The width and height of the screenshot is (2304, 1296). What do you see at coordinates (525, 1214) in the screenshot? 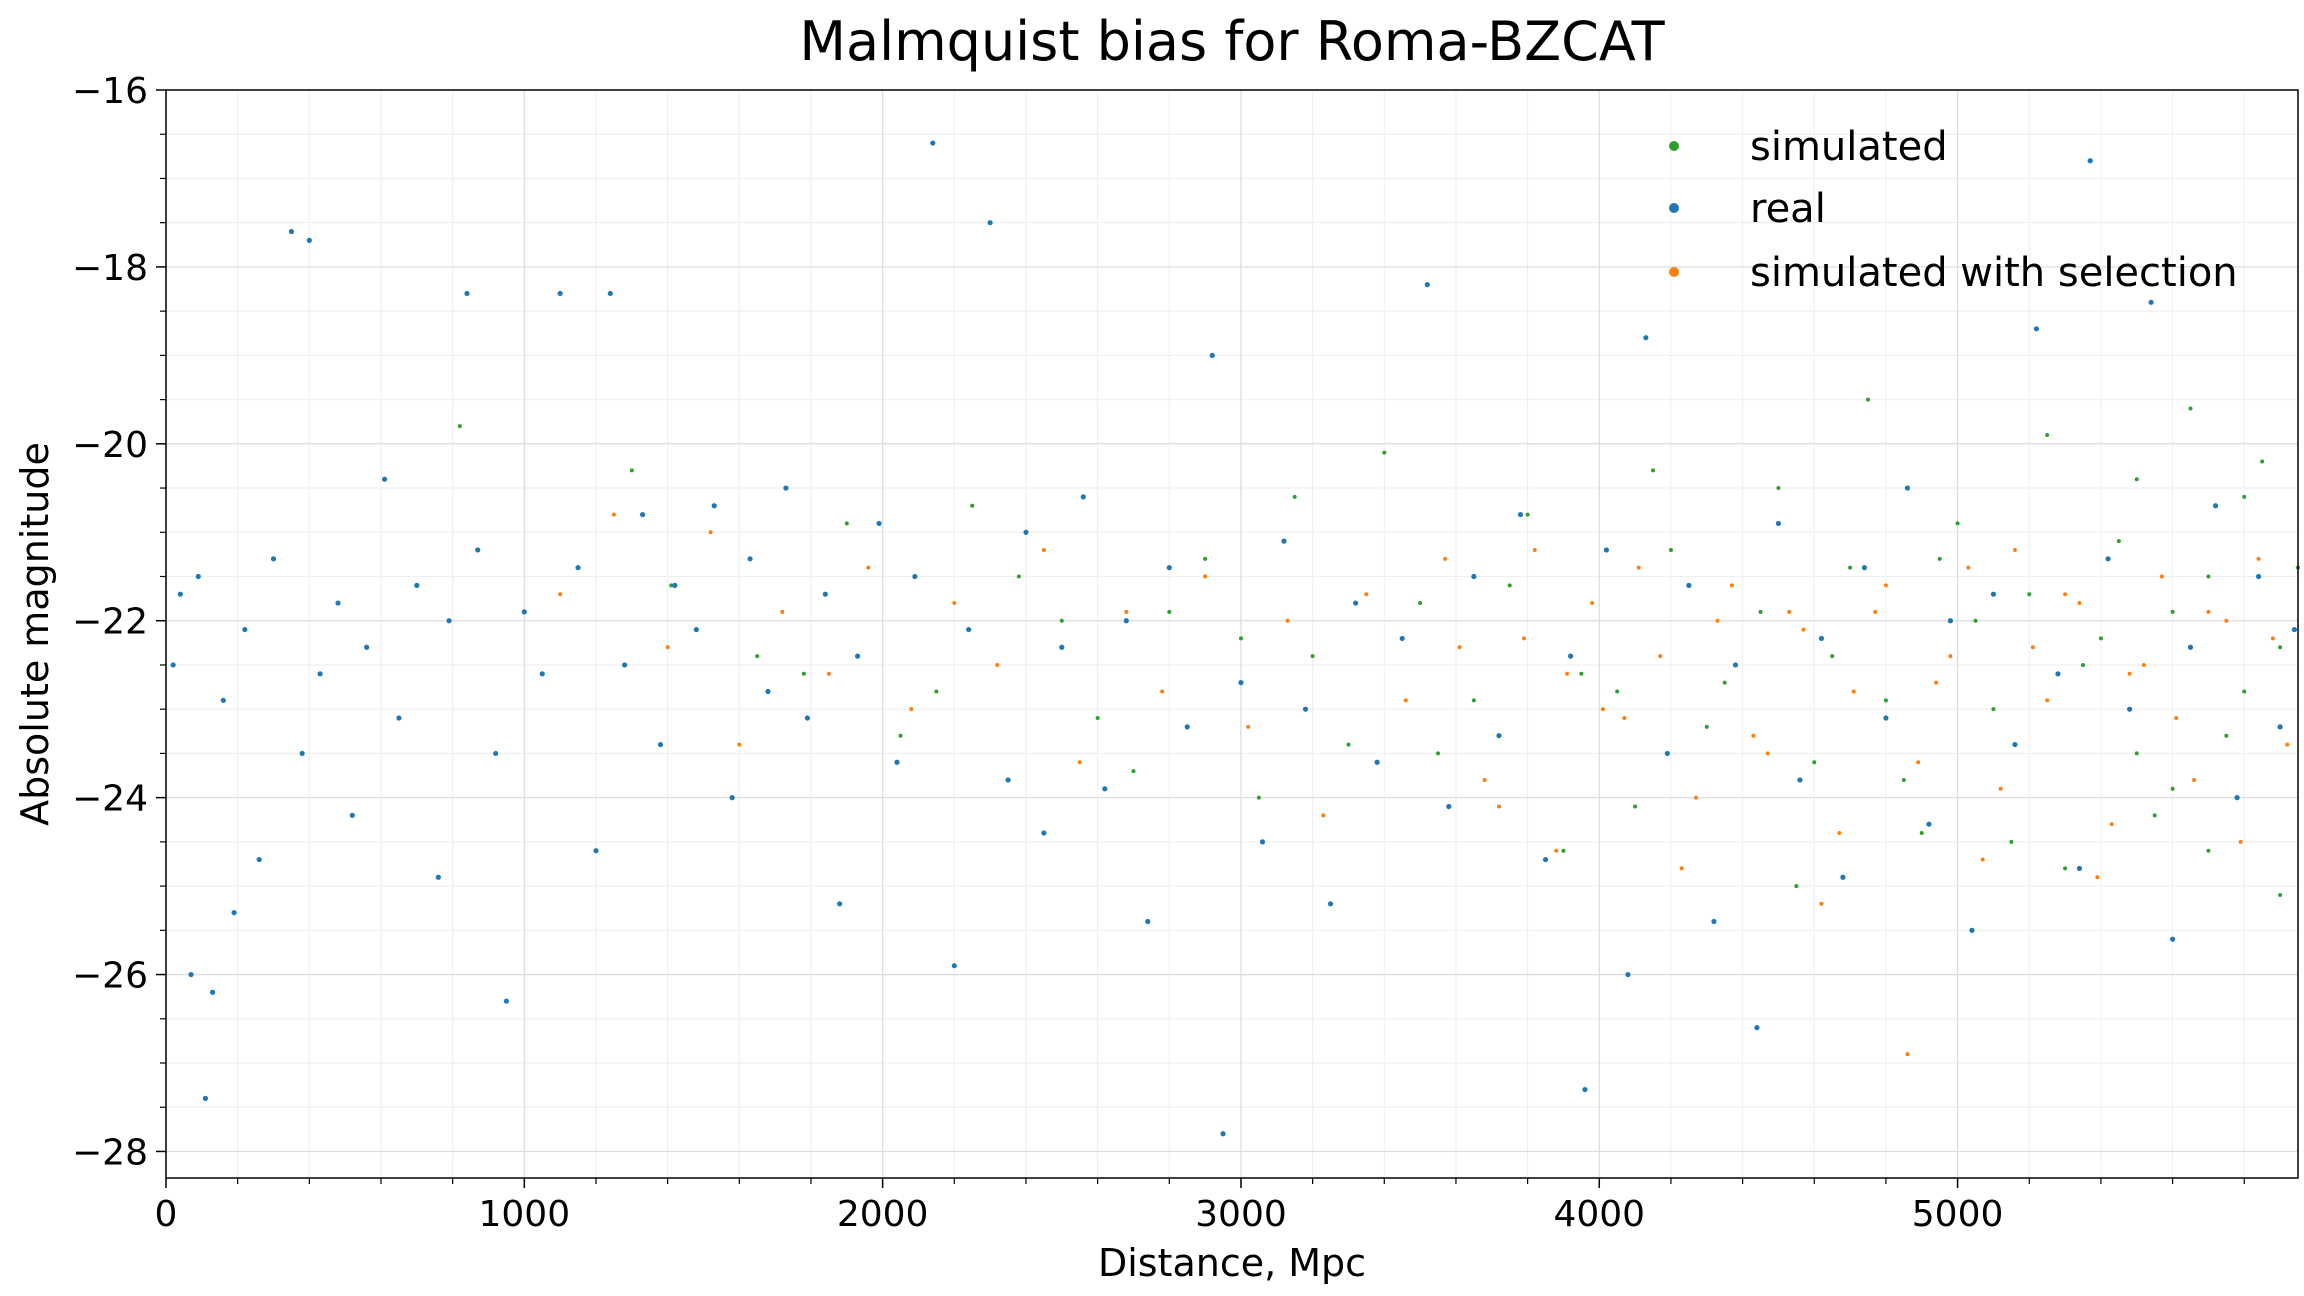
I see `x-tick-label: 1000` at bounding box center [525, 1214].